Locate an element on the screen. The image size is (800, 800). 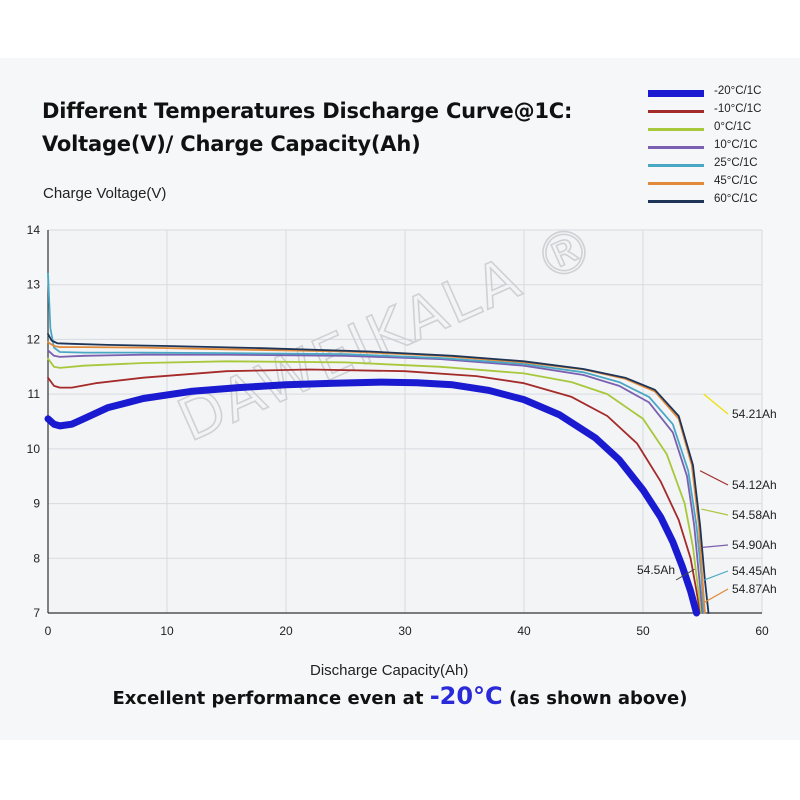
y-tick-label: 12 is located at coordinates (34, 339).